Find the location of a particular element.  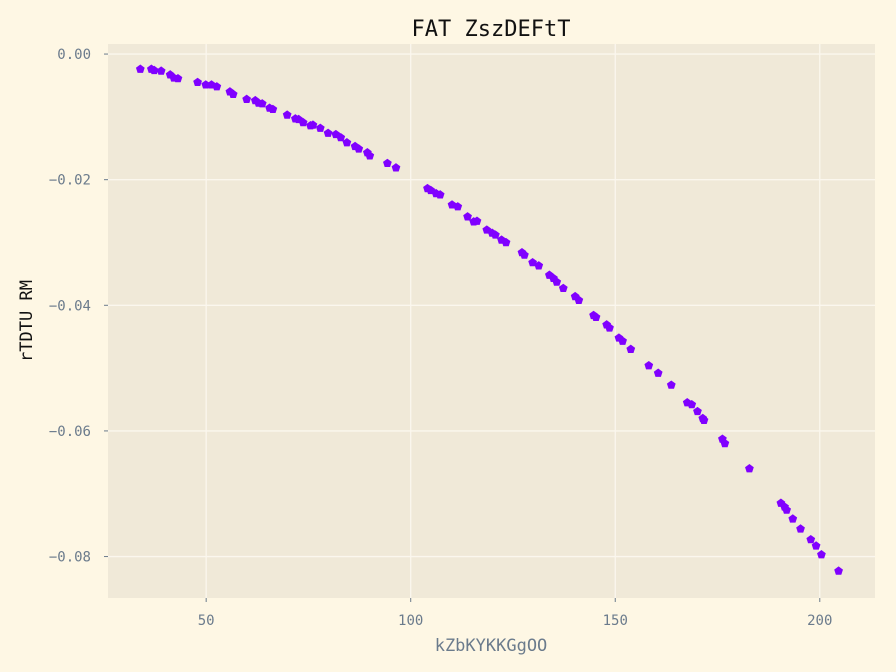

x-tick-label: 100 is located at coordinates (410, 621).